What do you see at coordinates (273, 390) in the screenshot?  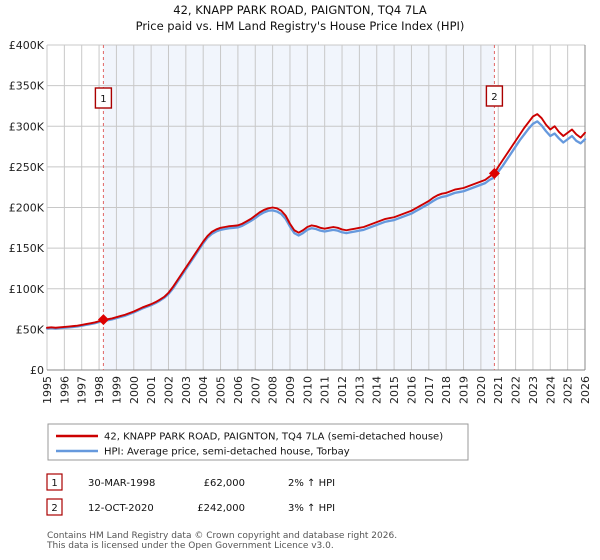 I see `x-tick-label: 2008` at bounding box center [273, 390].